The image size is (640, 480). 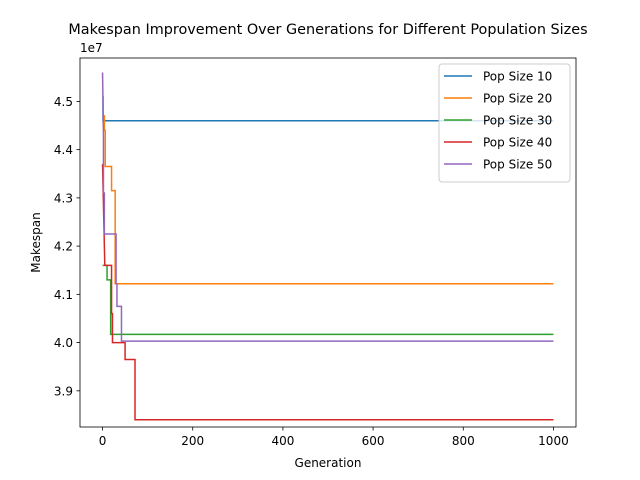 I want to click on y-tick-label: 4.1, so click(x=63, y=295).